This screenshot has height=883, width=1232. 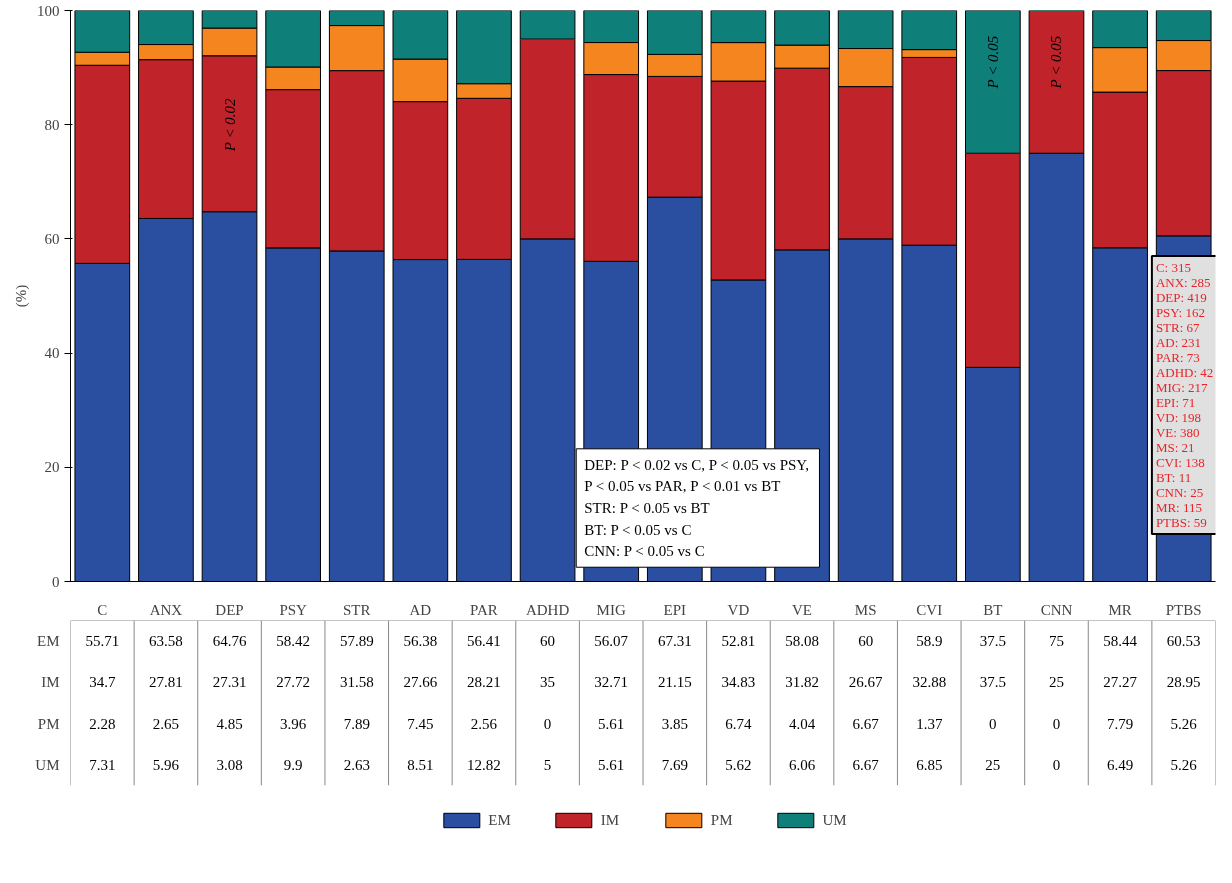 What do you see at coordinates (802, 682) in the screenshot?
I see `data-label: 31.82` at bounding box center [802, 682].